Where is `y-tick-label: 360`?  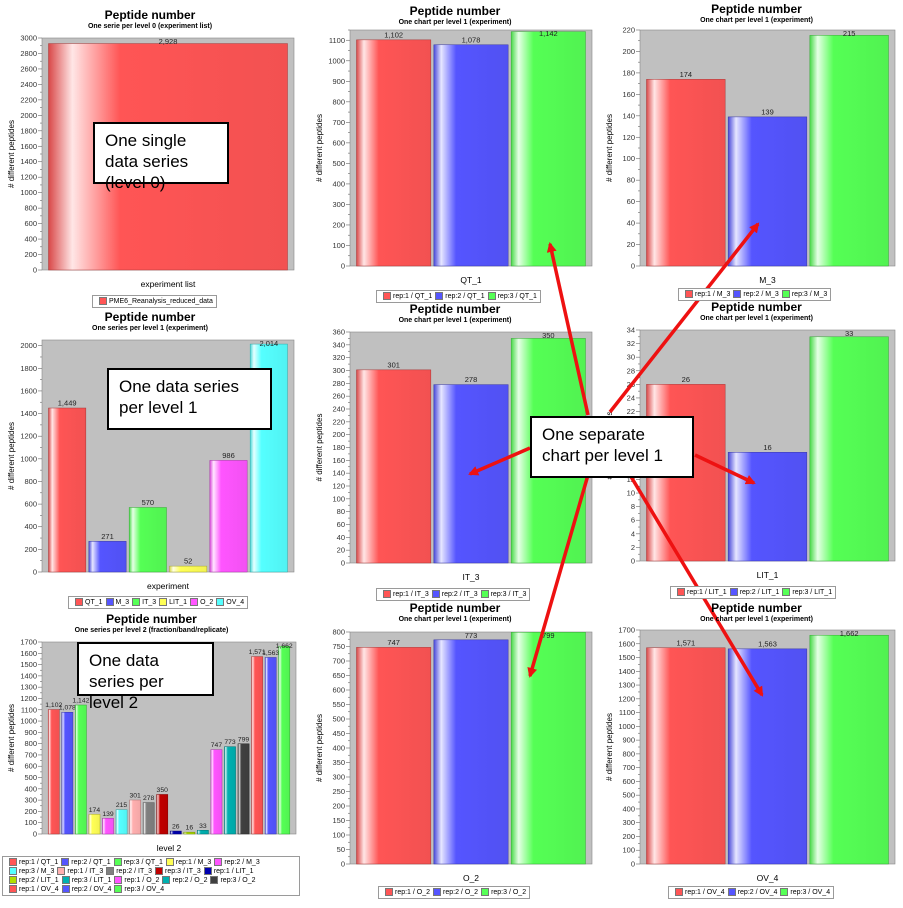
y-tick-label: 360 is located at coordinates (338, 332).